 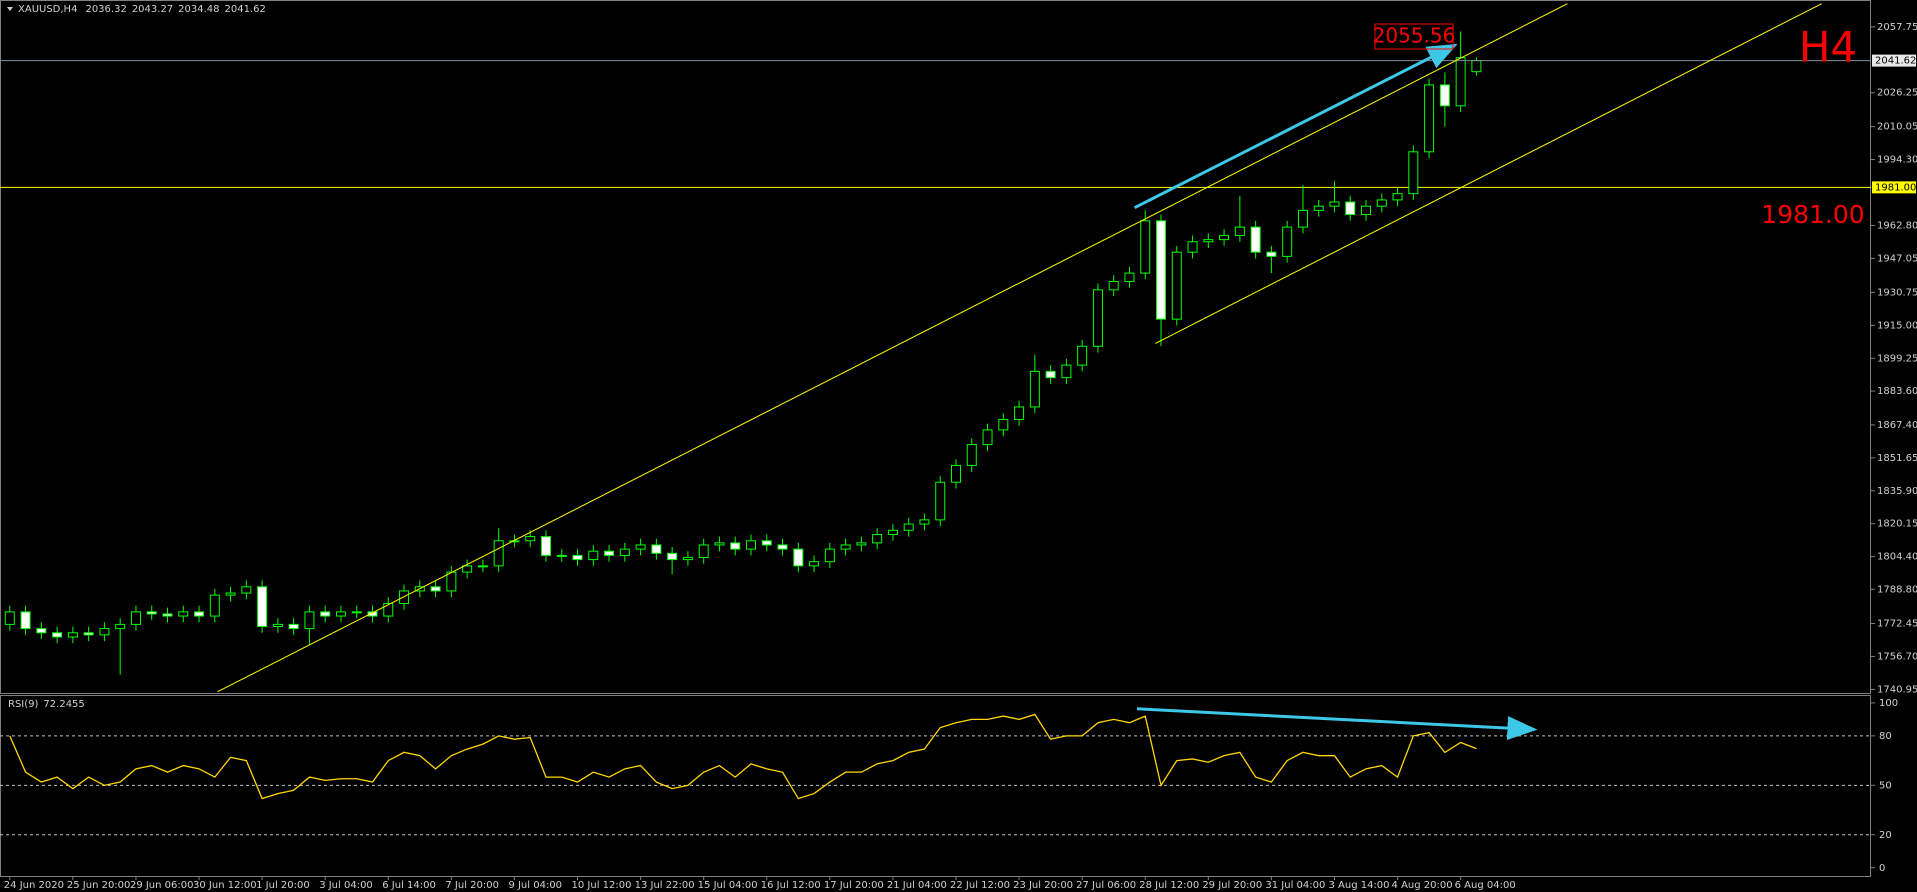 What do you see at coordinates (1888, 703) in the screenshot?
I see `y-tick-label: 100` at bounding box center [1888, 703].